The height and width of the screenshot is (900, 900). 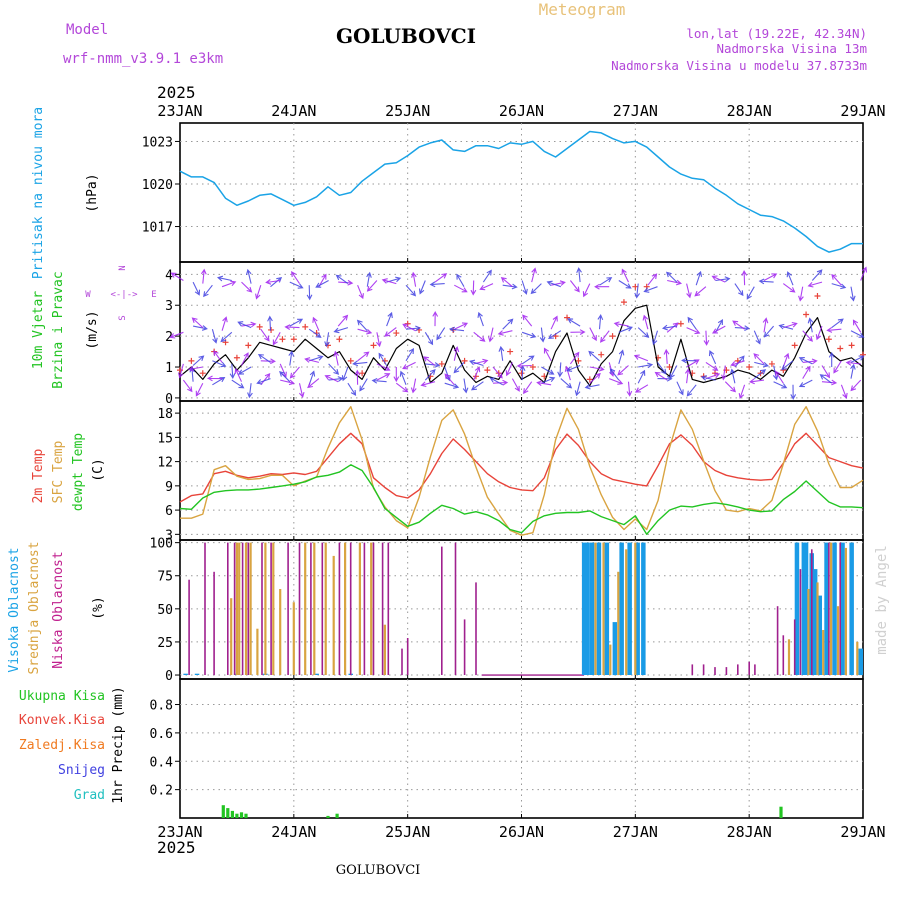 I want to click on x-label-bottom: 24JAN, so click(x=293, y=832).